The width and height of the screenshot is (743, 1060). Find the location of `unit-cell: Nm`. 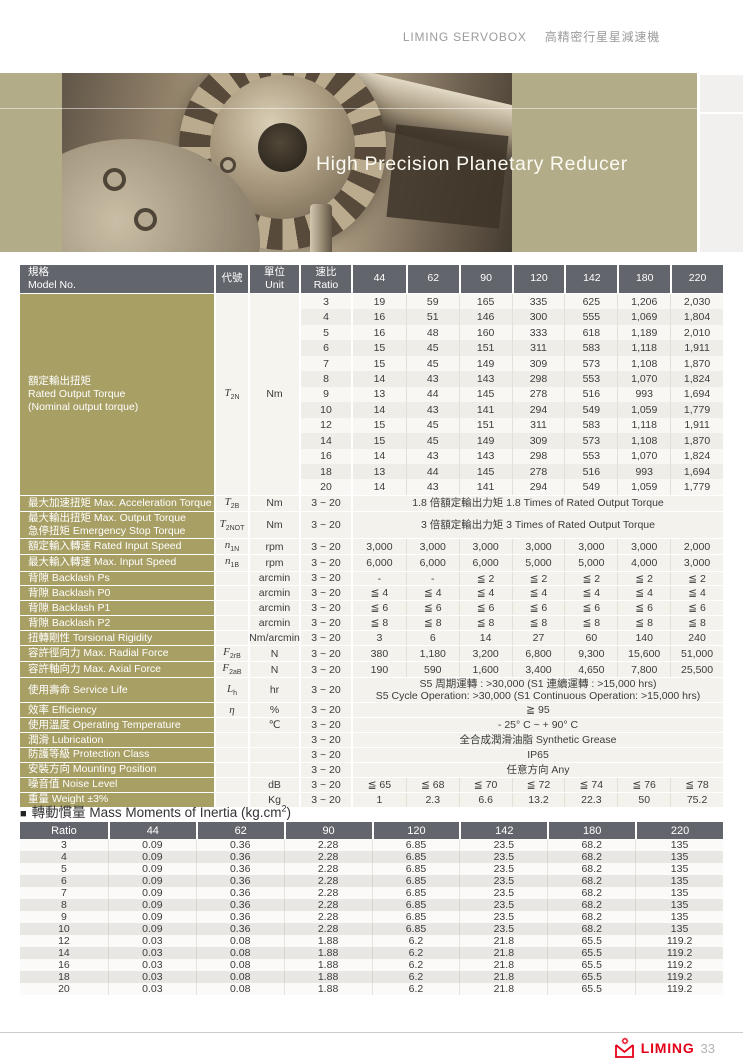

unit-cell: Nm is located at coordinates (274, 394).